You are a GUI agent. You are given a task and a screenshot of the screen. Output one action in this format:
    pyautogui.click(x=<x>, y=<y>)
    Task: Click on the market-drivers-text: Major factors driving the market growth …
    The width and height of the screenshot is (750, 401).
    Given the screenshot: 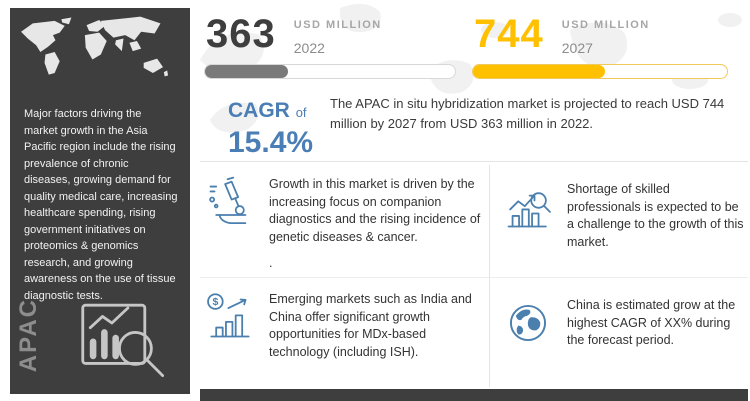 What is the action you would take?
    pyautogui.click(x=101, y=205)
    